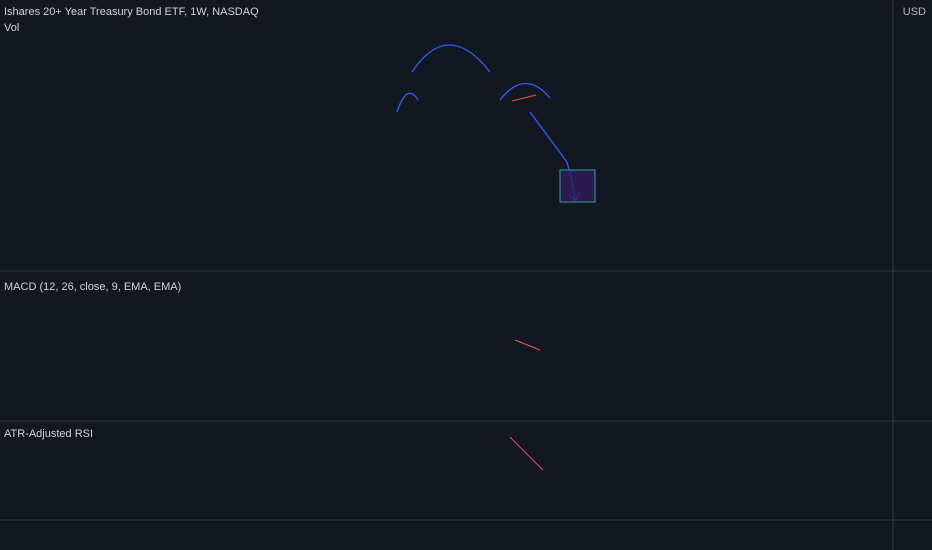  What do you see at coordinates (11, 28) in the screenshot?
I see `volume-label: Vol` at bounding box center [11, 28].